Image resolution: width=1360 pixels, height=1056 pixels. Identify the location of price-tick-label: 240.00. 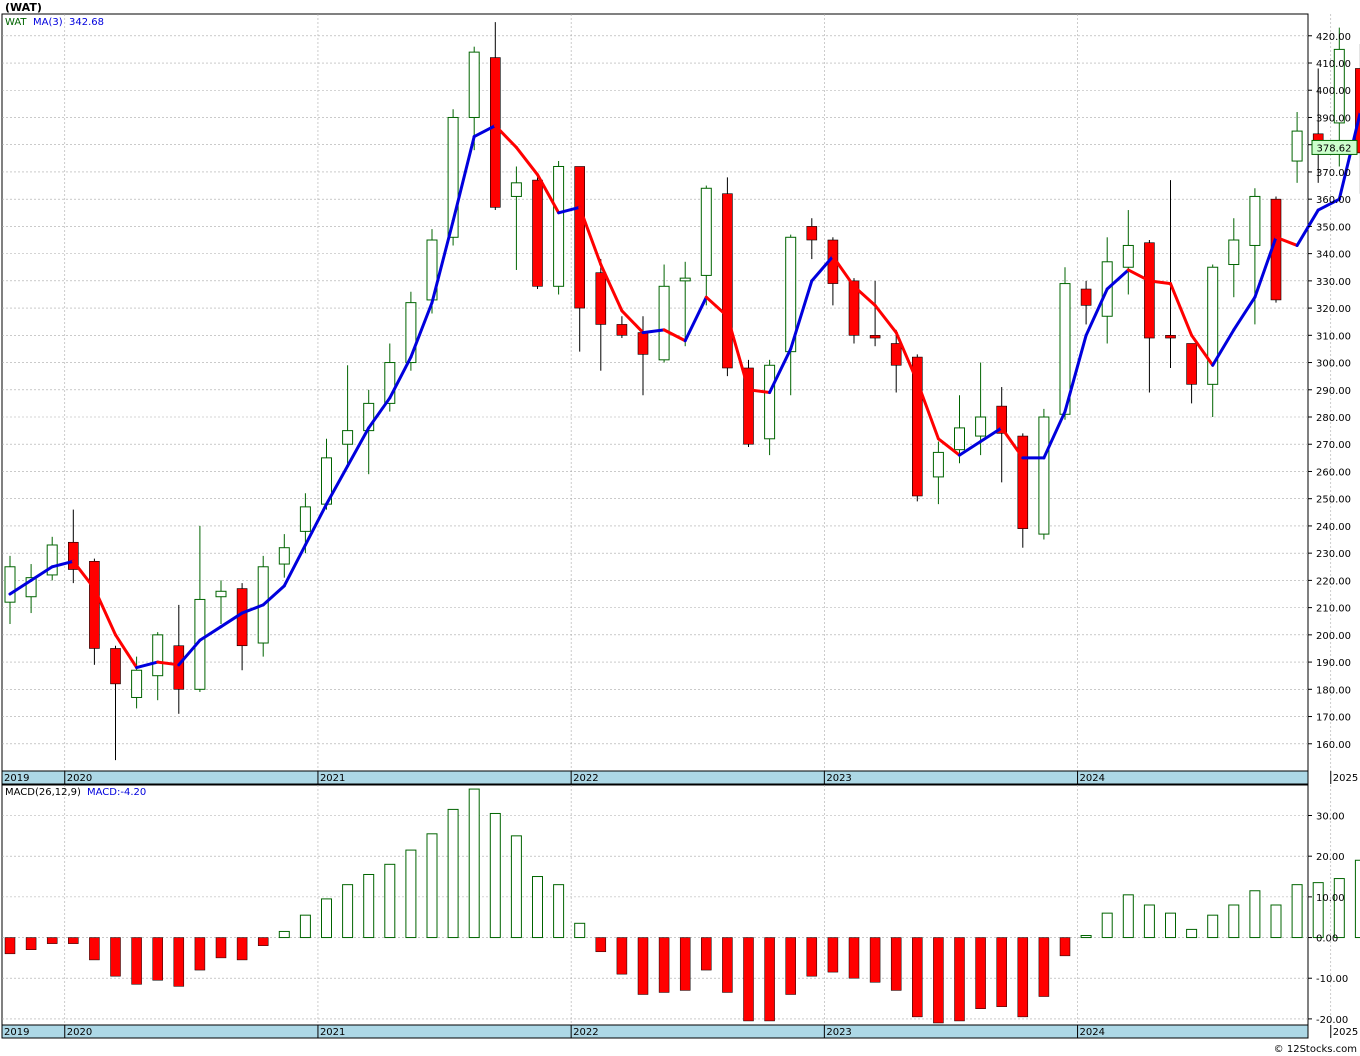
(1333, 527).